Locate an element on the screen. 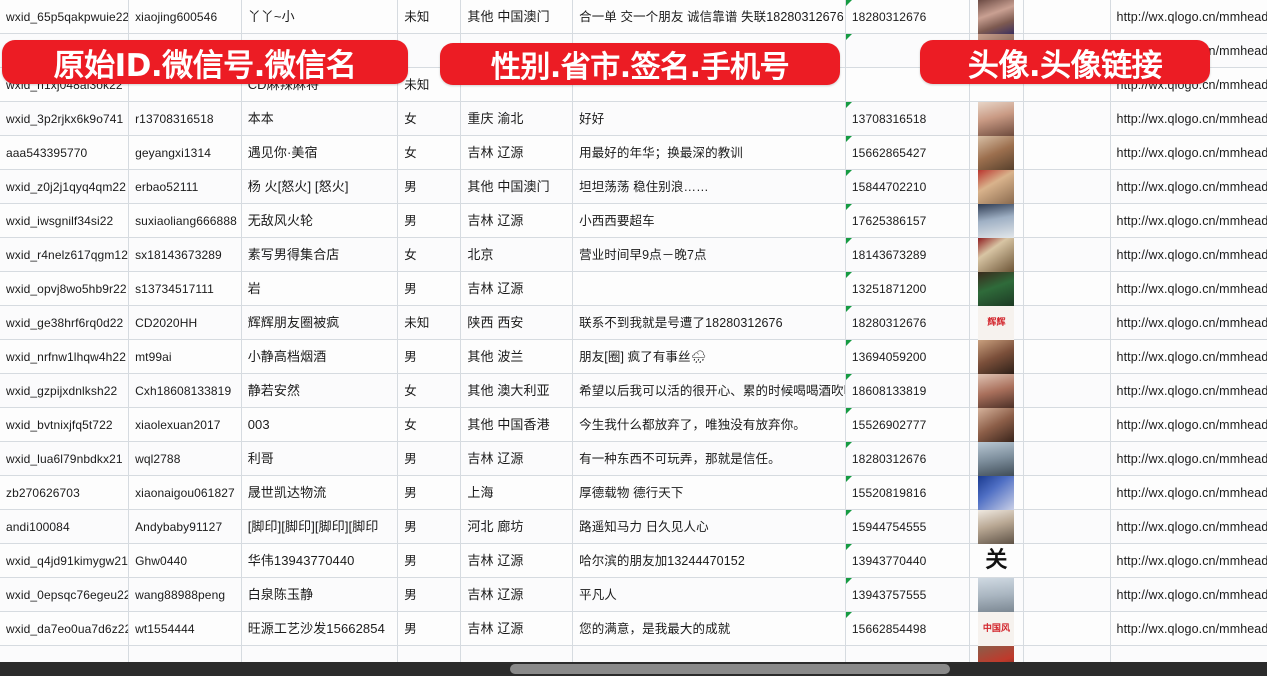 This screenshot has height=676, width=1267. cell-wechat-name: 小静高档烟酒 is located at coordinates (320, 356).